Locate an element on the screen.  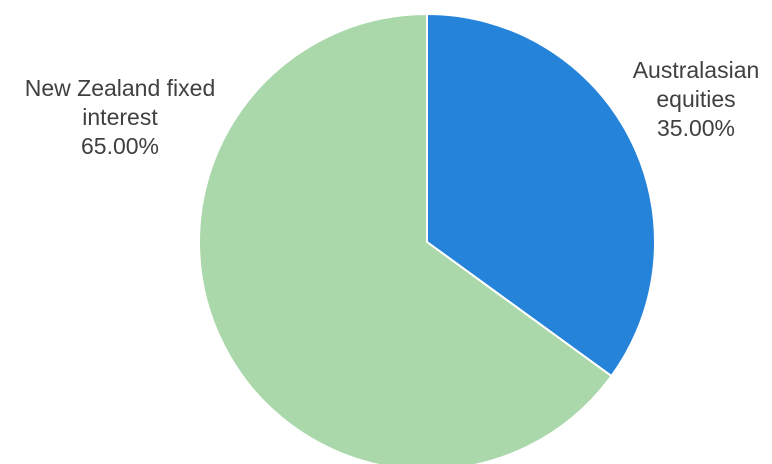
pie-slice-1-label: Australasian equities 35.00% is located at coordinates (696, 99).